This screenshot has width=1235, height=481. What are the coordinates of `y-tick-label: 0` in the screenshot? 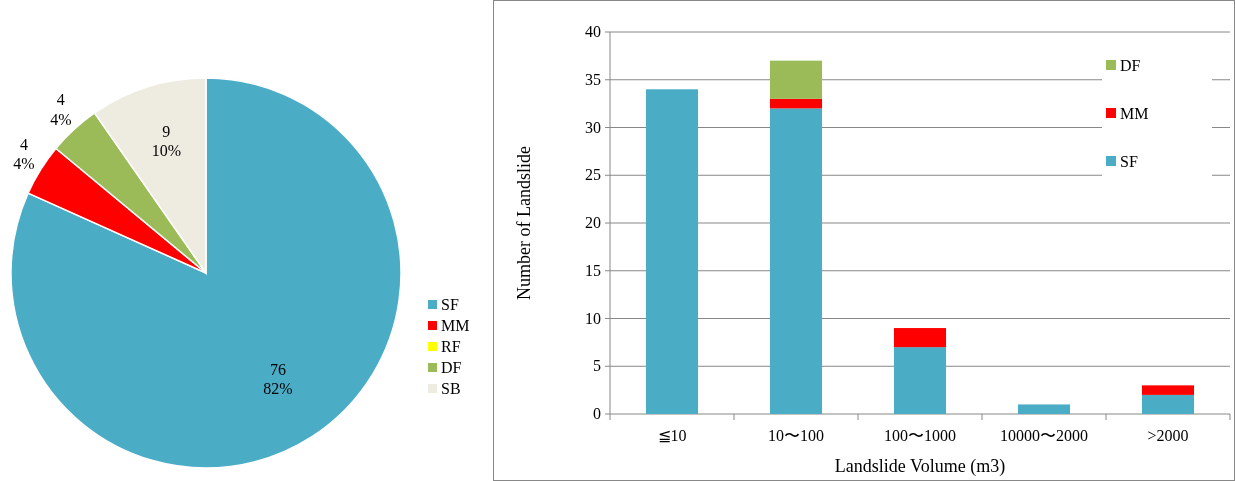 It's located at (597, 413).